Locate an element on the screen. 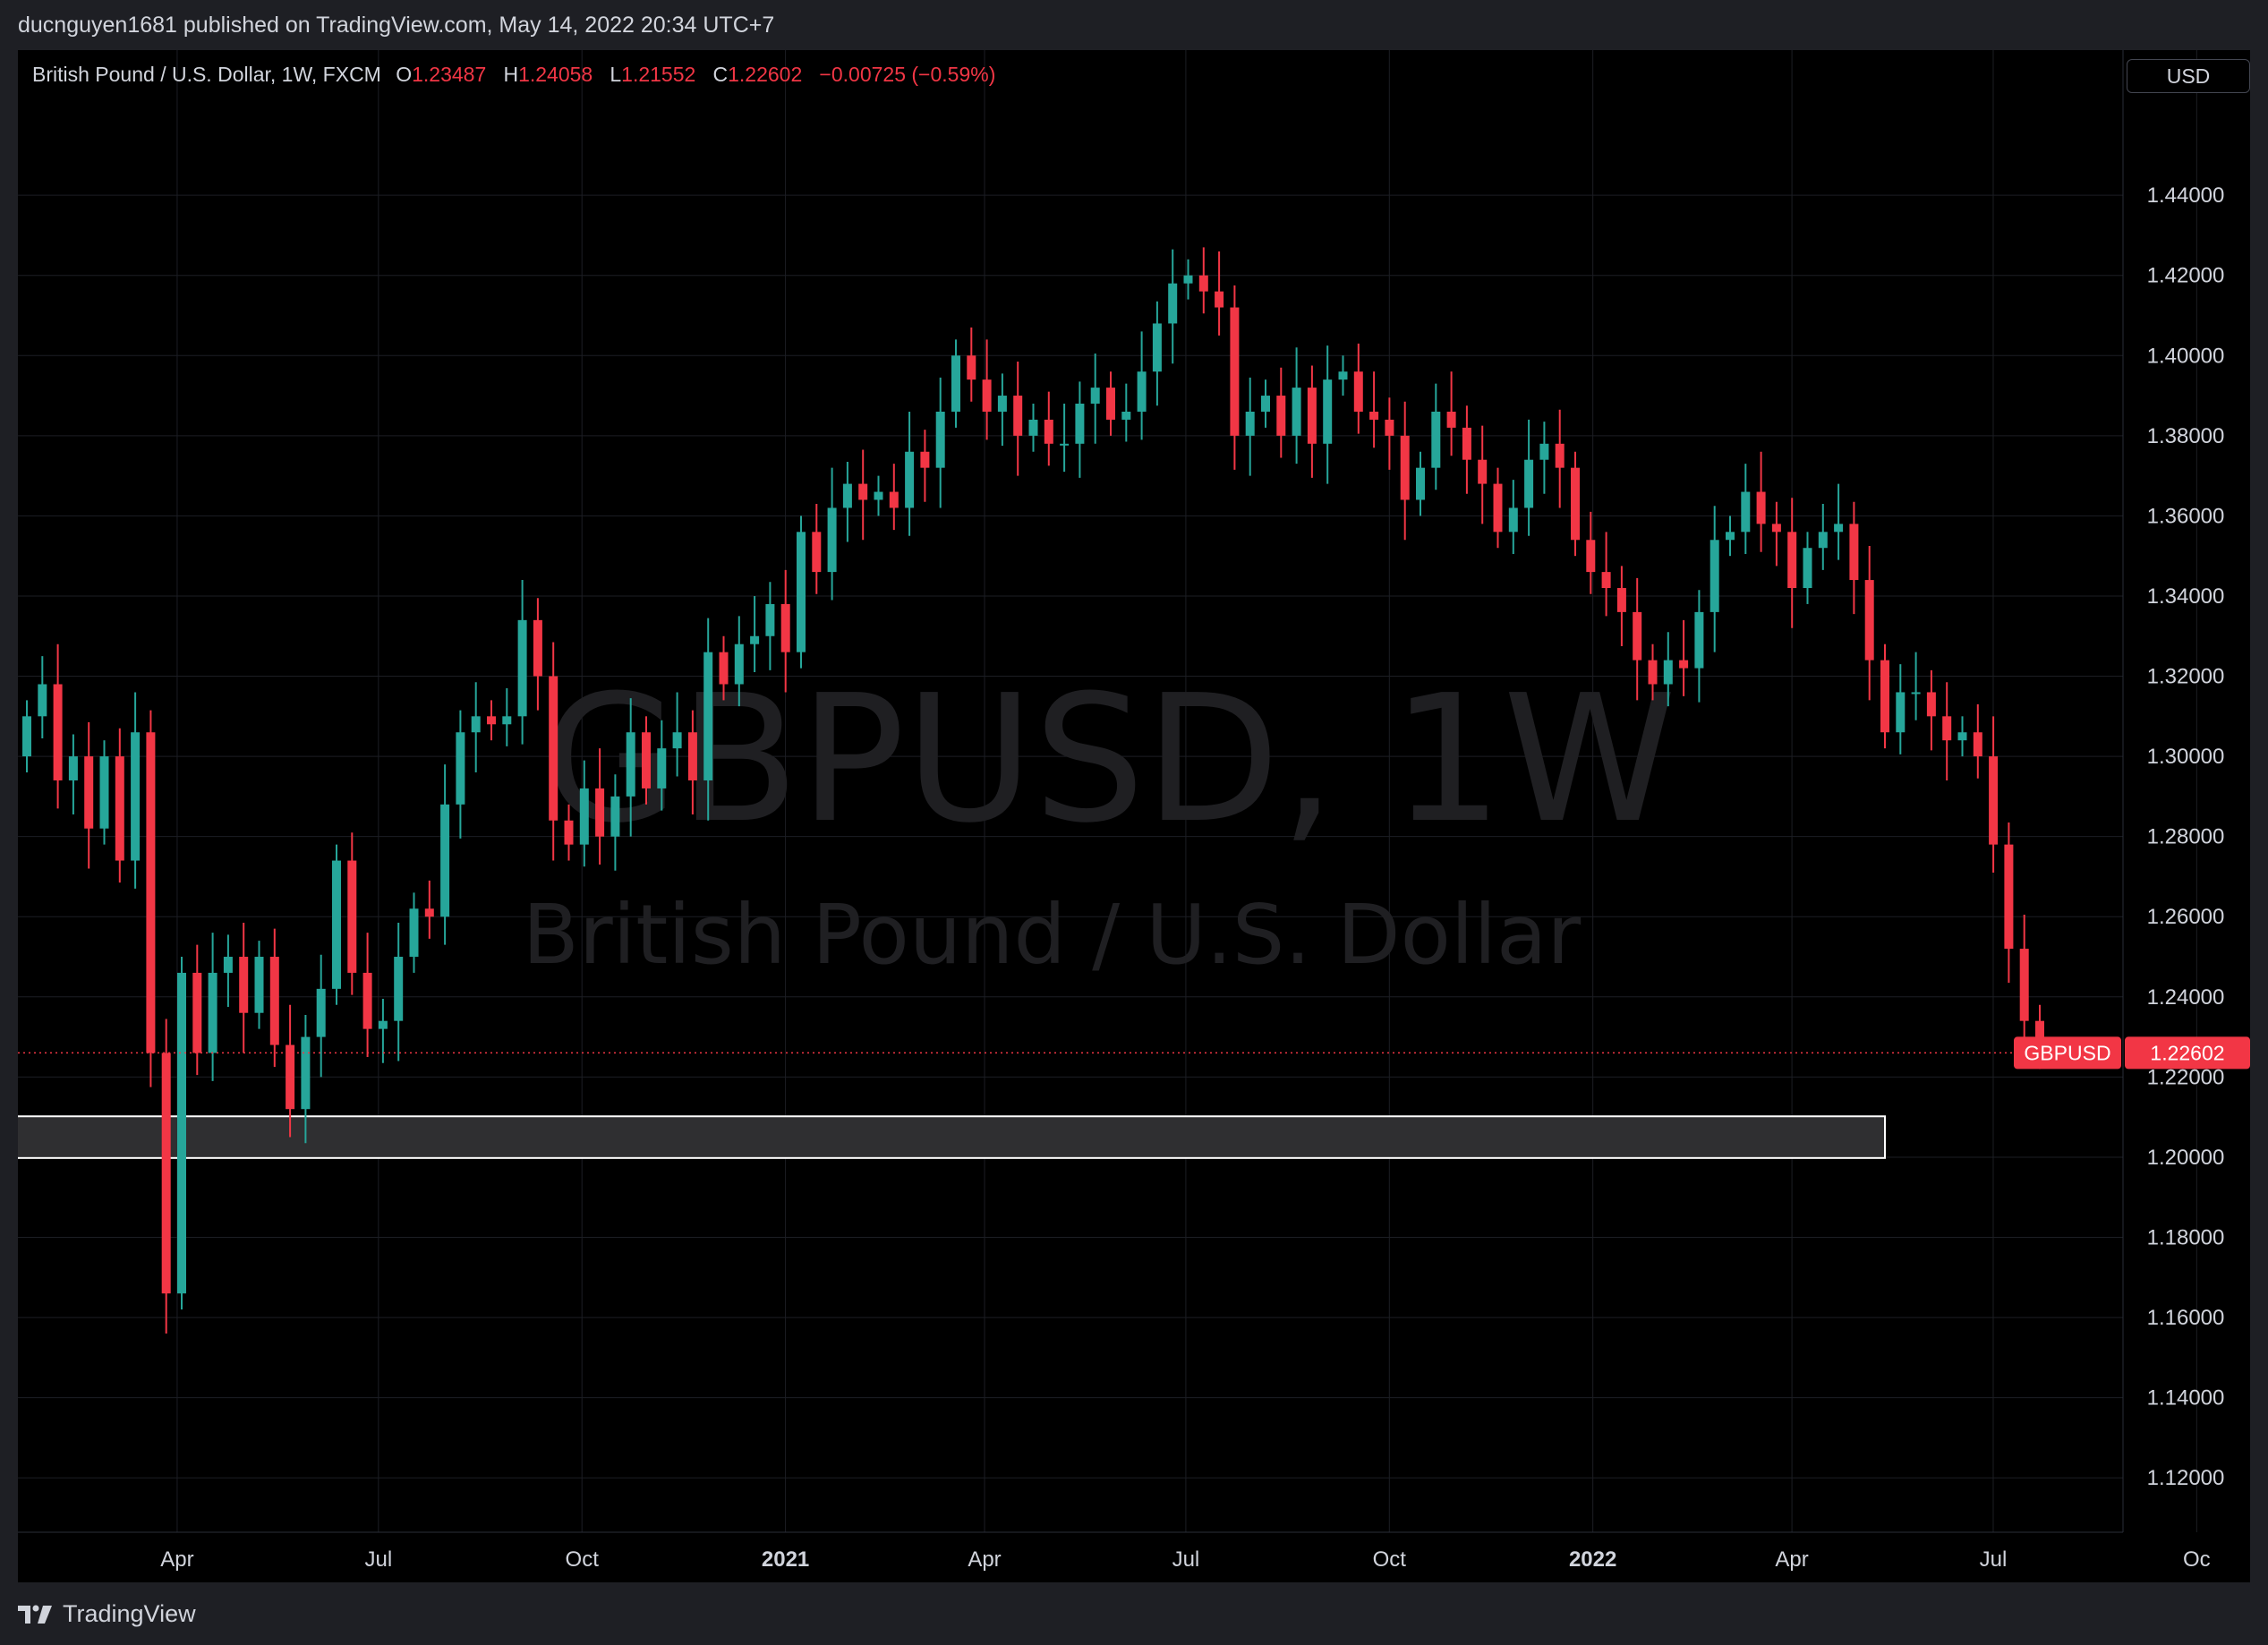  price-tag-text: 1.22602 is located at coordinates (2187, 1052).